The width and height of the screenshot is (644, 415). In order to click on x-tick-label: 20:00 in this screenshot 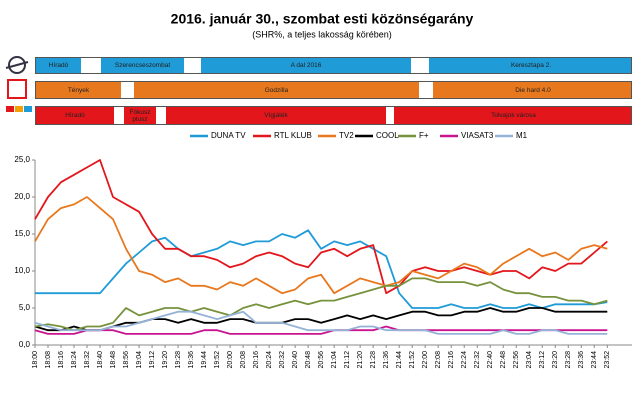, I will do `click(230, 360)`.